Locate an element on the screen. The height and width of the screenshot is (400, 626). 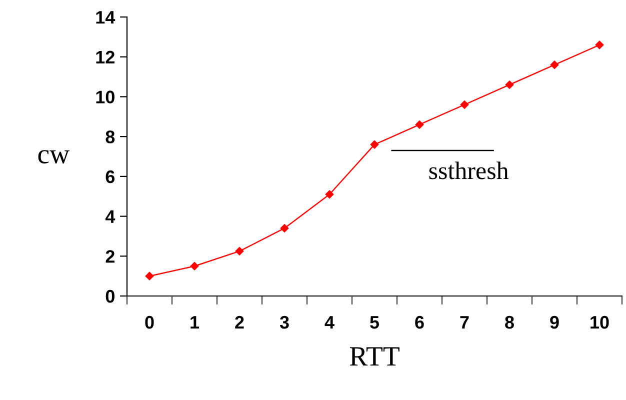
x-tick-label: 4 is located at coordinates (329, 322).